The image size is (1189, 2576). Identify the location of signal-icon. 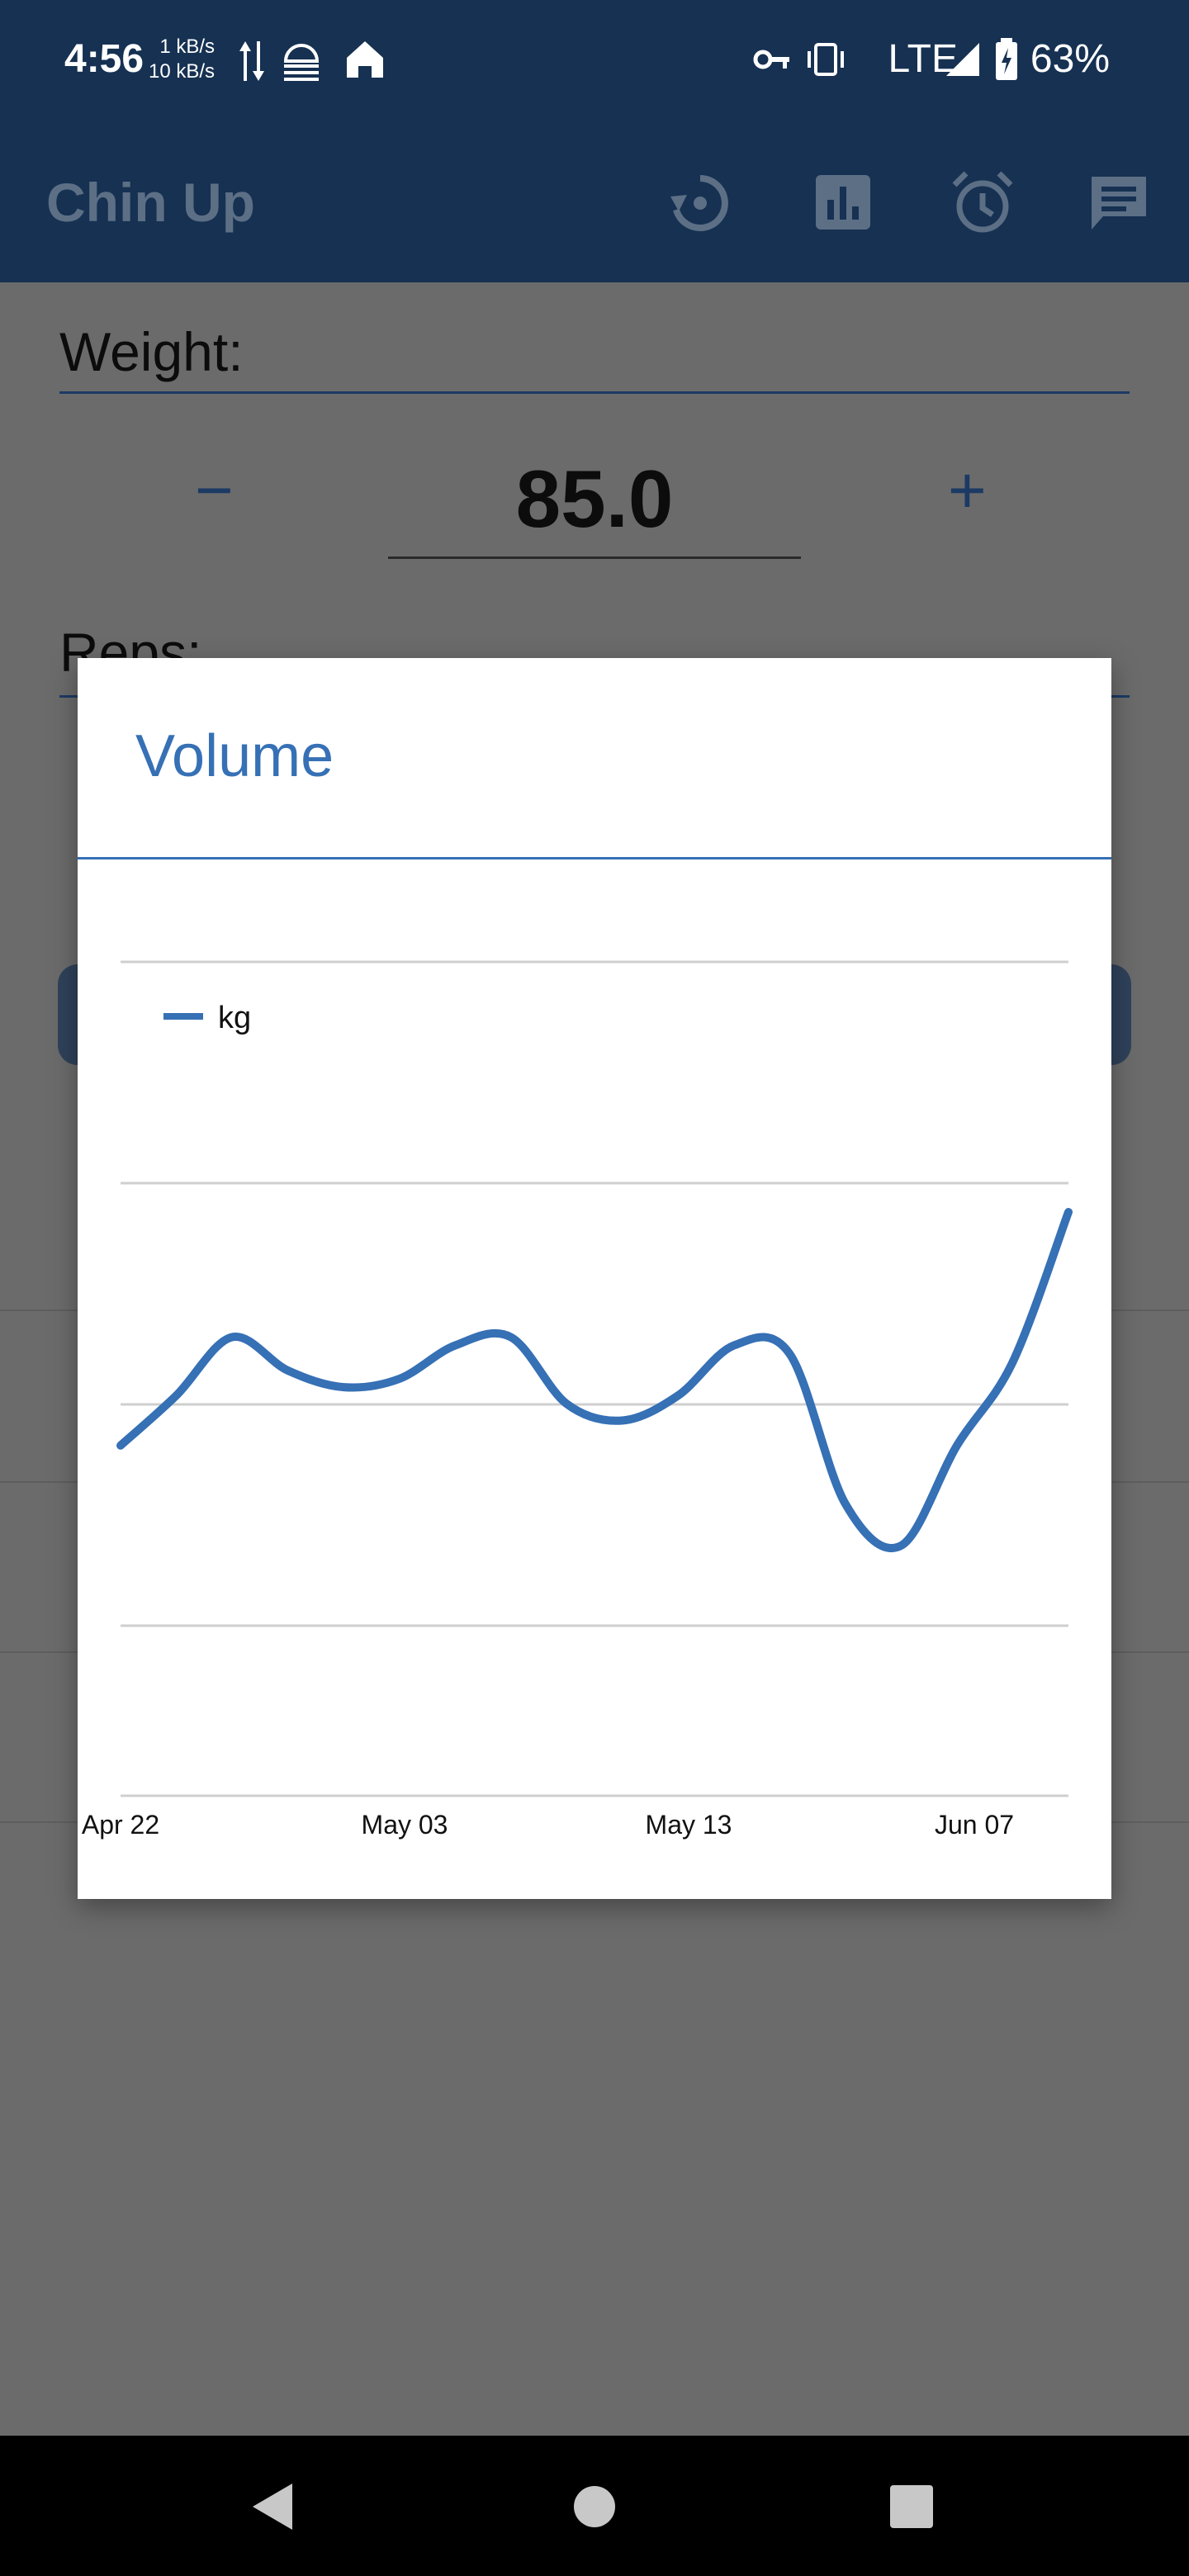
(962, 59).